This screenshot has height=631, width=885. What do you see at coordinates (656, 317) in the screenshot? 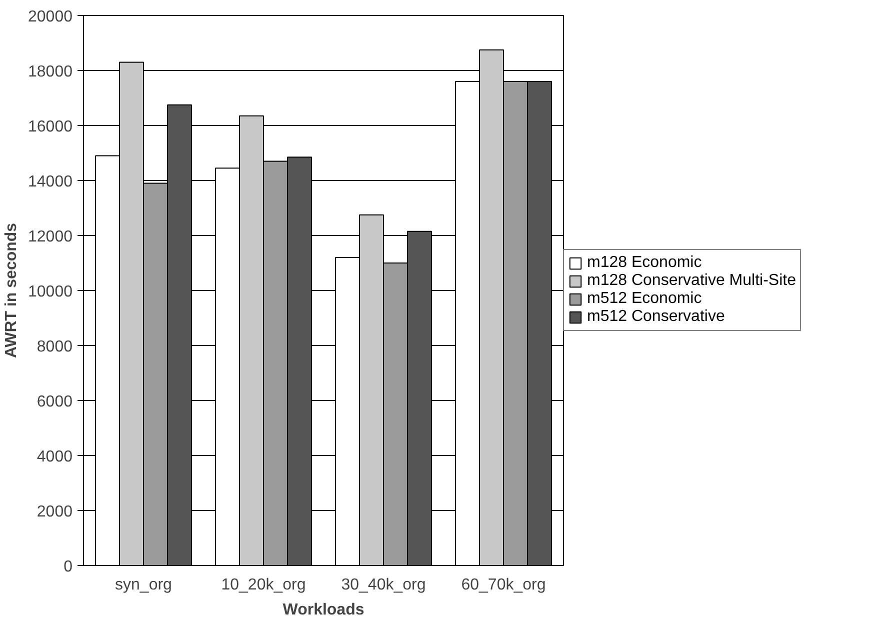
I see `legend-label: m512 Conservative` at bounding box center [656, 317].